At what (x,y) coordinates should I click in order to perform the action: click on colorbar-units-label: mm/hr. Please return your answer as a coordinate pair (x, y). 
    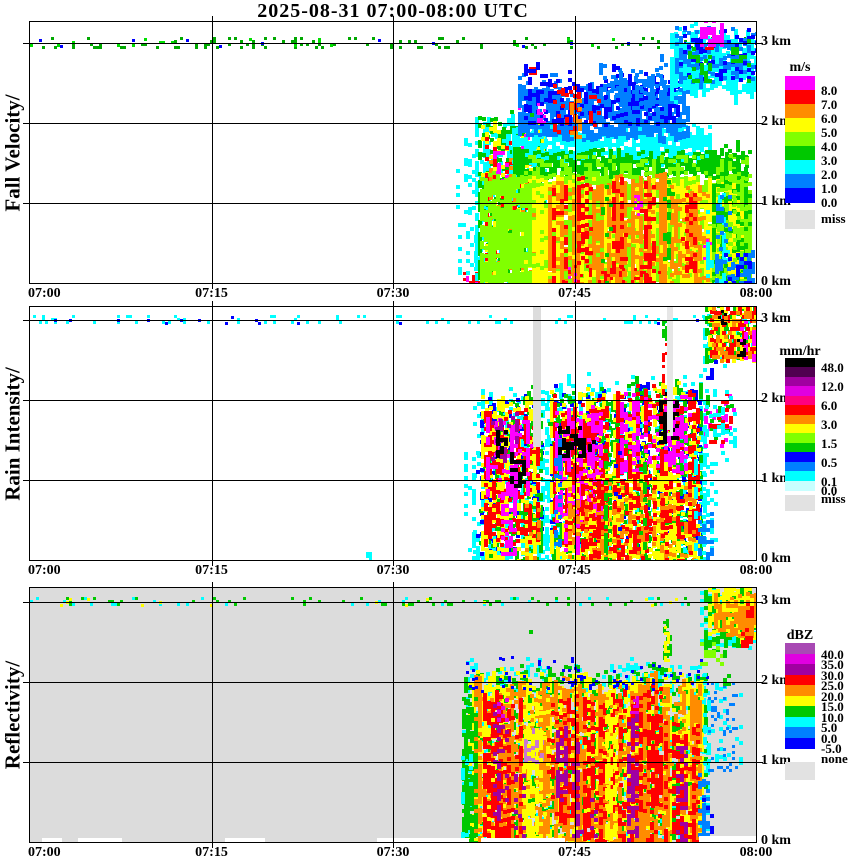
    Looking at the image, I should click on (800, 351).